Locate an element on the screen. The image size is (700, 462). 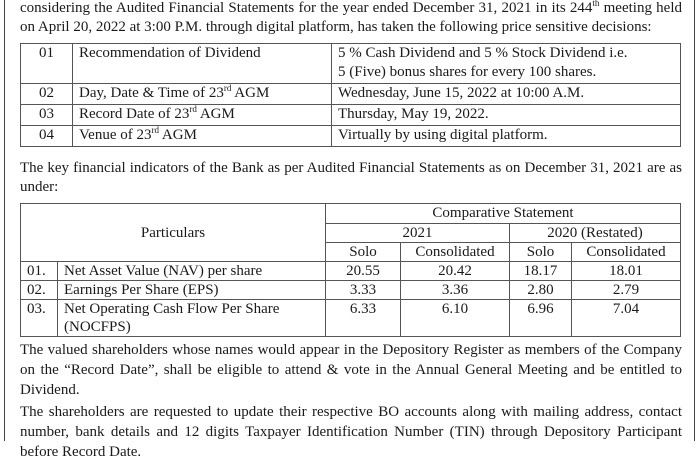
decision-detail: Wednesday, June 15, 2022 at 10:00 A.M. is located at coordinates (506, 94).